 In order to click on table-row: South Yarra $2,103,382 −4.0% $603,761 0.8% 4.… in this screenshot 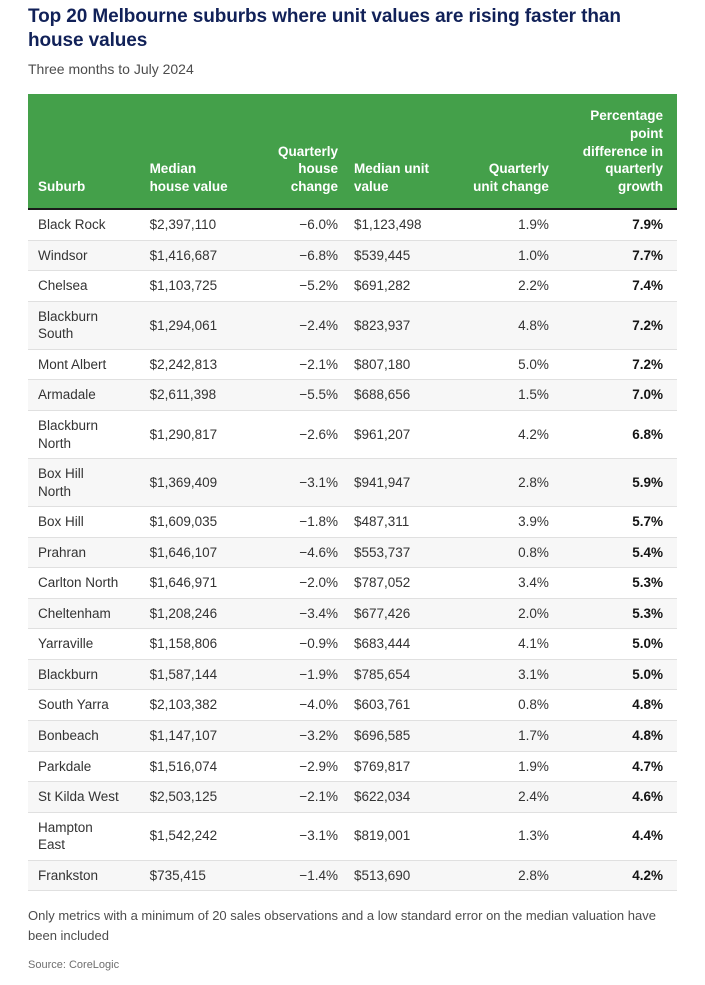, I will do `click(352, 705)`.